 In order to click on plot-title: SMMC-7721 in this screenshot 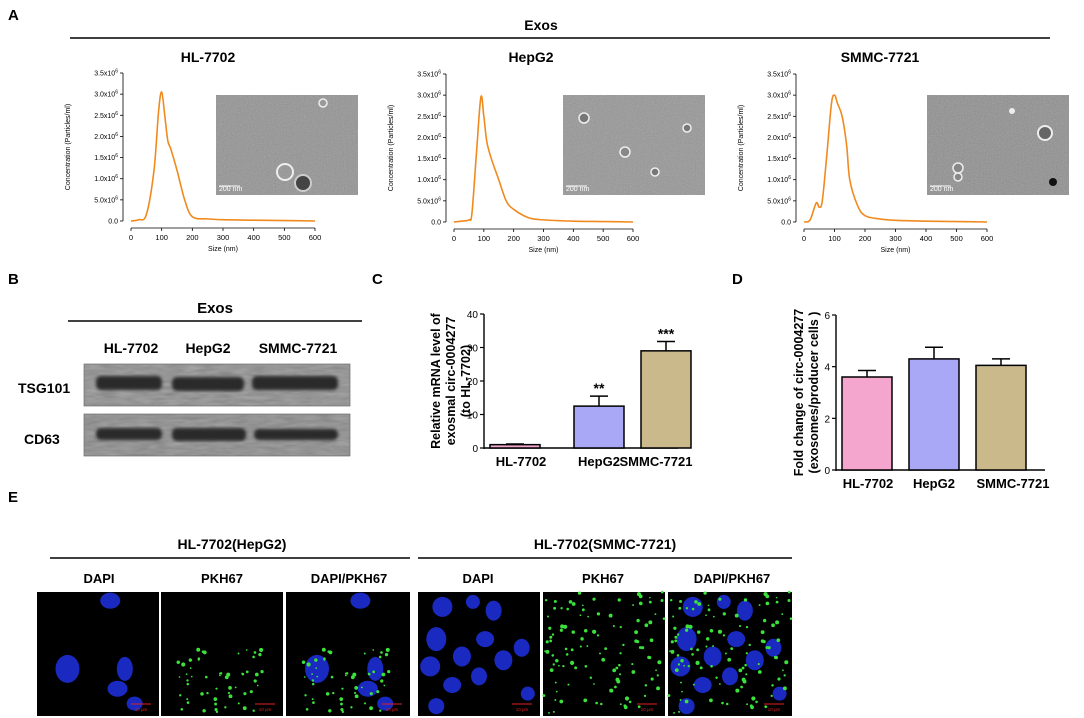, I will do `click(880, 57)`.